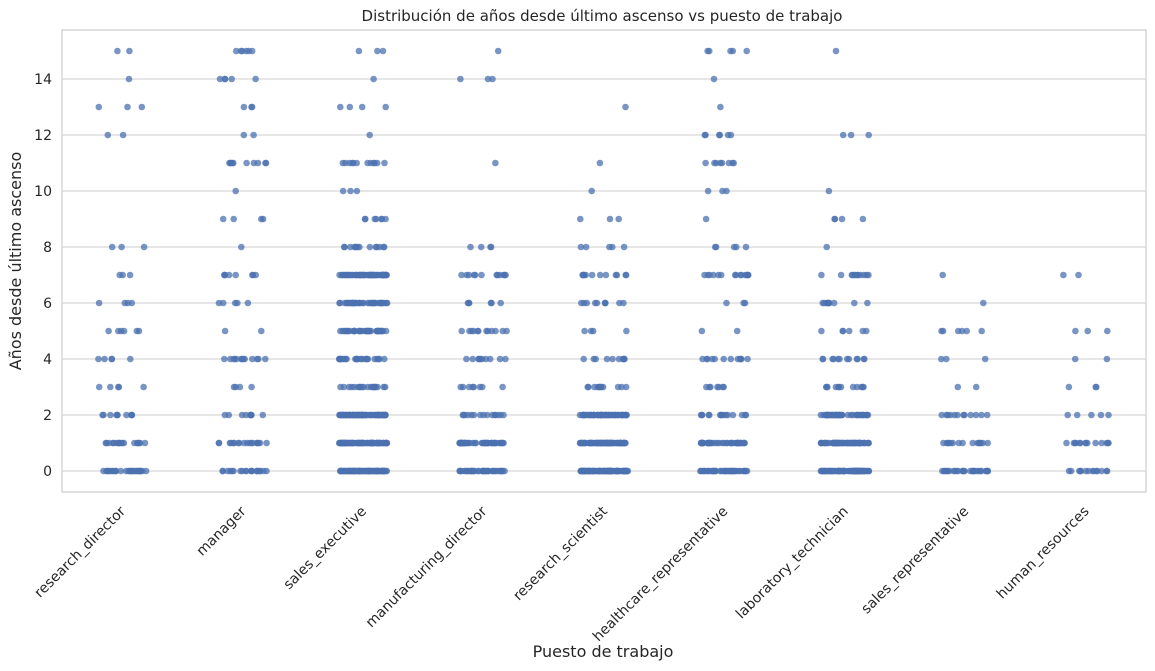 This screenshot has height=671, width=1155. What do you see at coordinates (1043, 553) in the screenshot?
I see `x-tick-label: human_resources` at bounding box center [1043, 553].